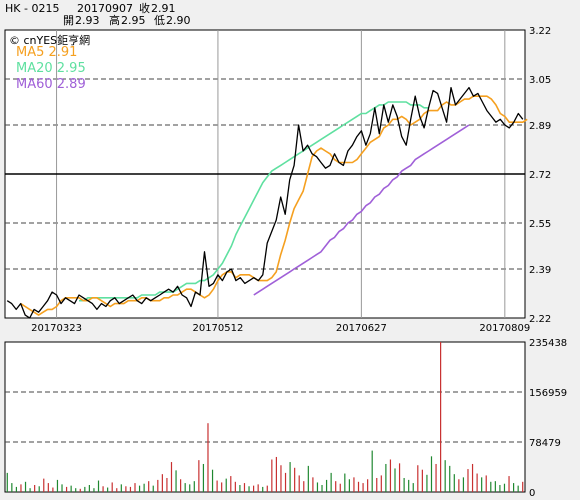  I want to click on close-value: 2.91, so click(163, 8).